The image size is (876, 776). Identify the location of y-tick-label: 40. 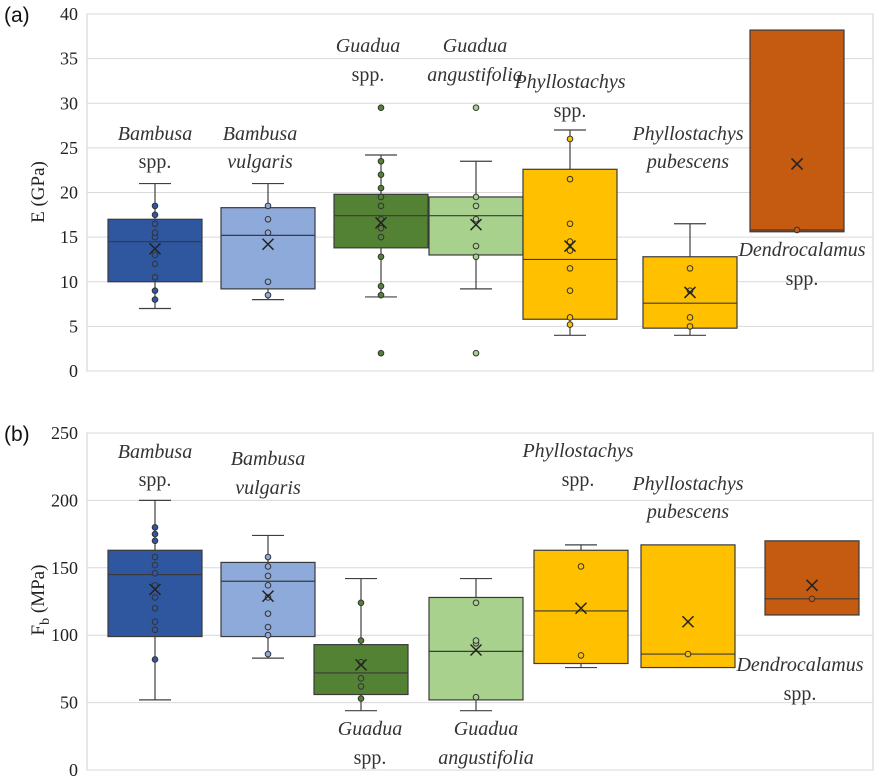
(69, 14).